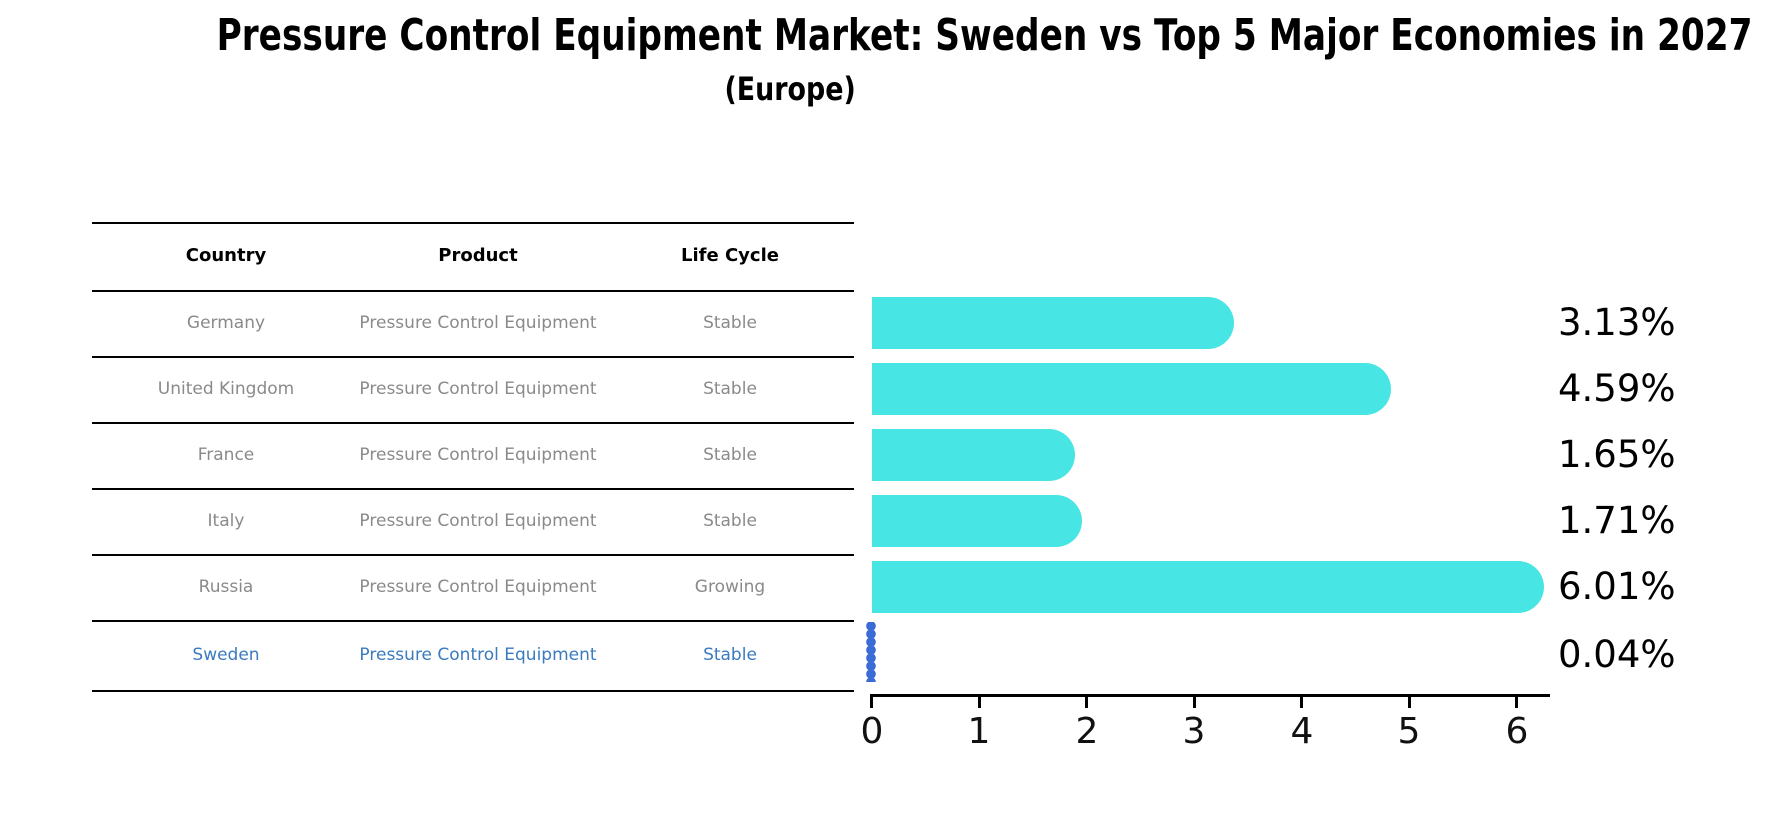 The height and width of the screenshot is (823, 1778). I want to click on cell-product-russia: Pressure Control Equipment, so click(478, 587).